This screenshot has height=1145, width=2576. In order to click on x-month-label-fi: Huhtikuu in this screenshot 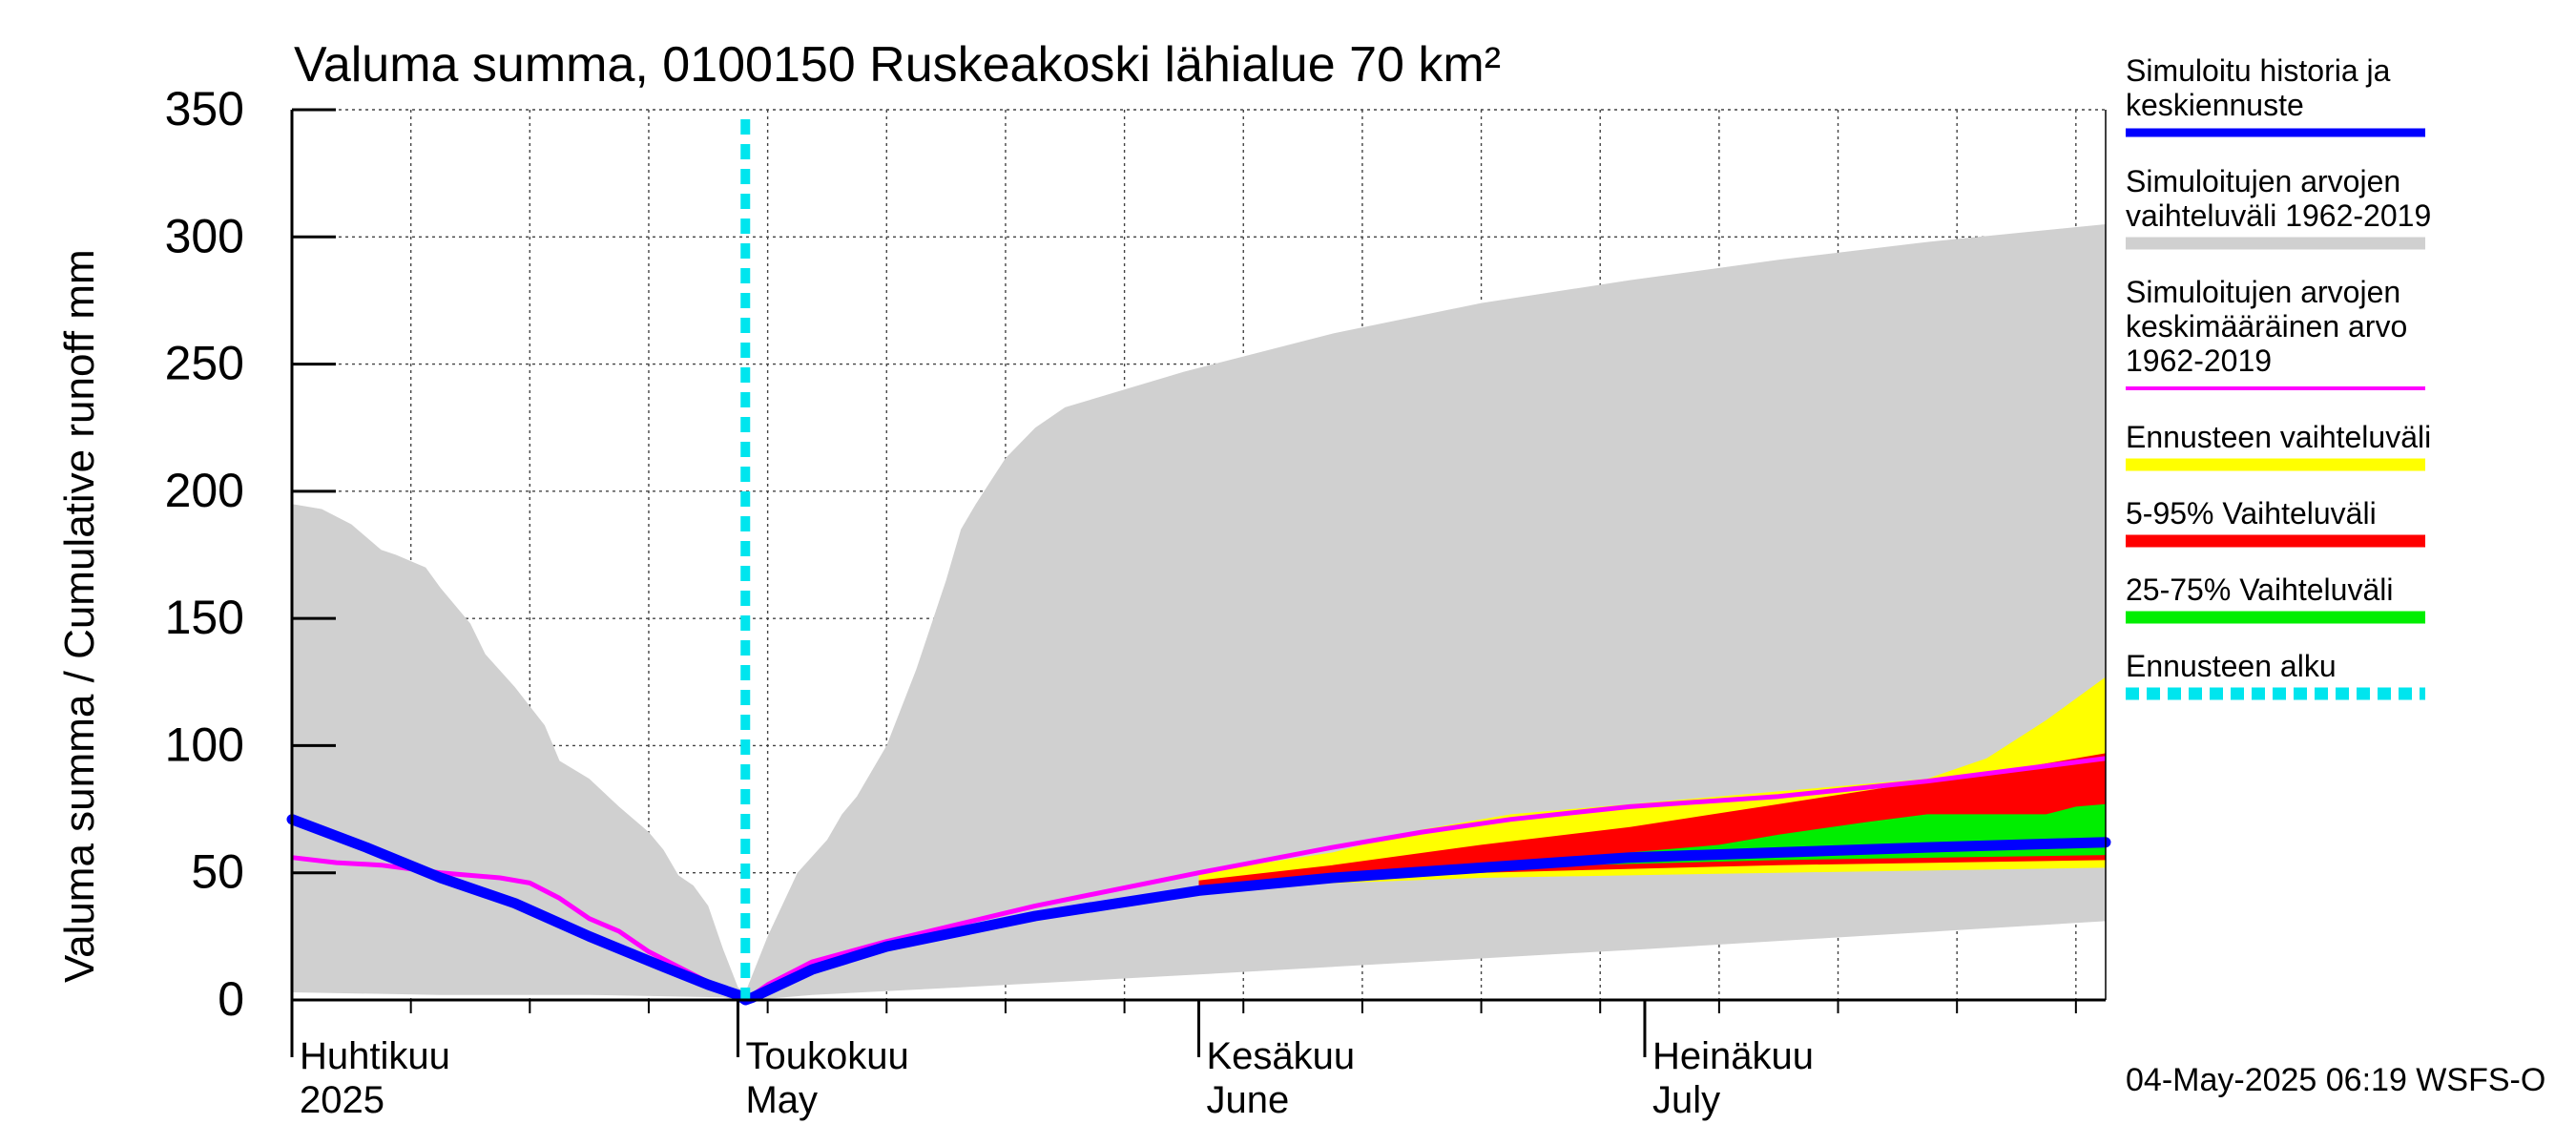, I will do `click(375, 1056)`.